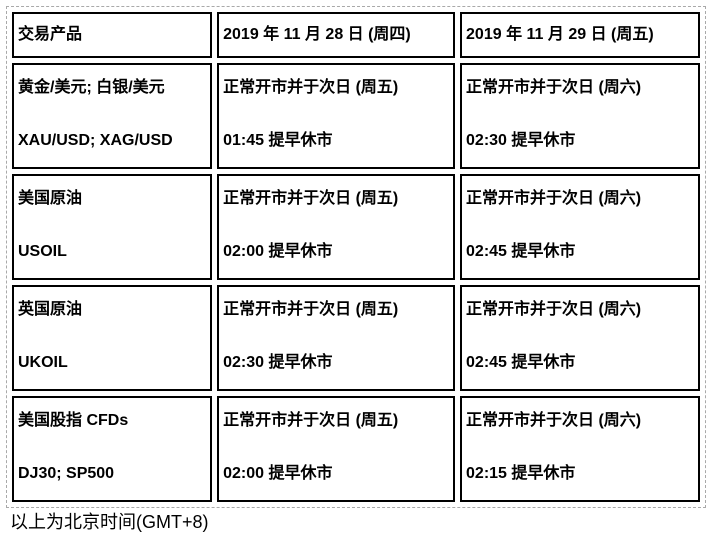 This screenshot has width=715, height=552. Describe the element at coordinates (73, 420) in the screenshot. I see `product-name-line: 美国股指 CFDs` at that location.